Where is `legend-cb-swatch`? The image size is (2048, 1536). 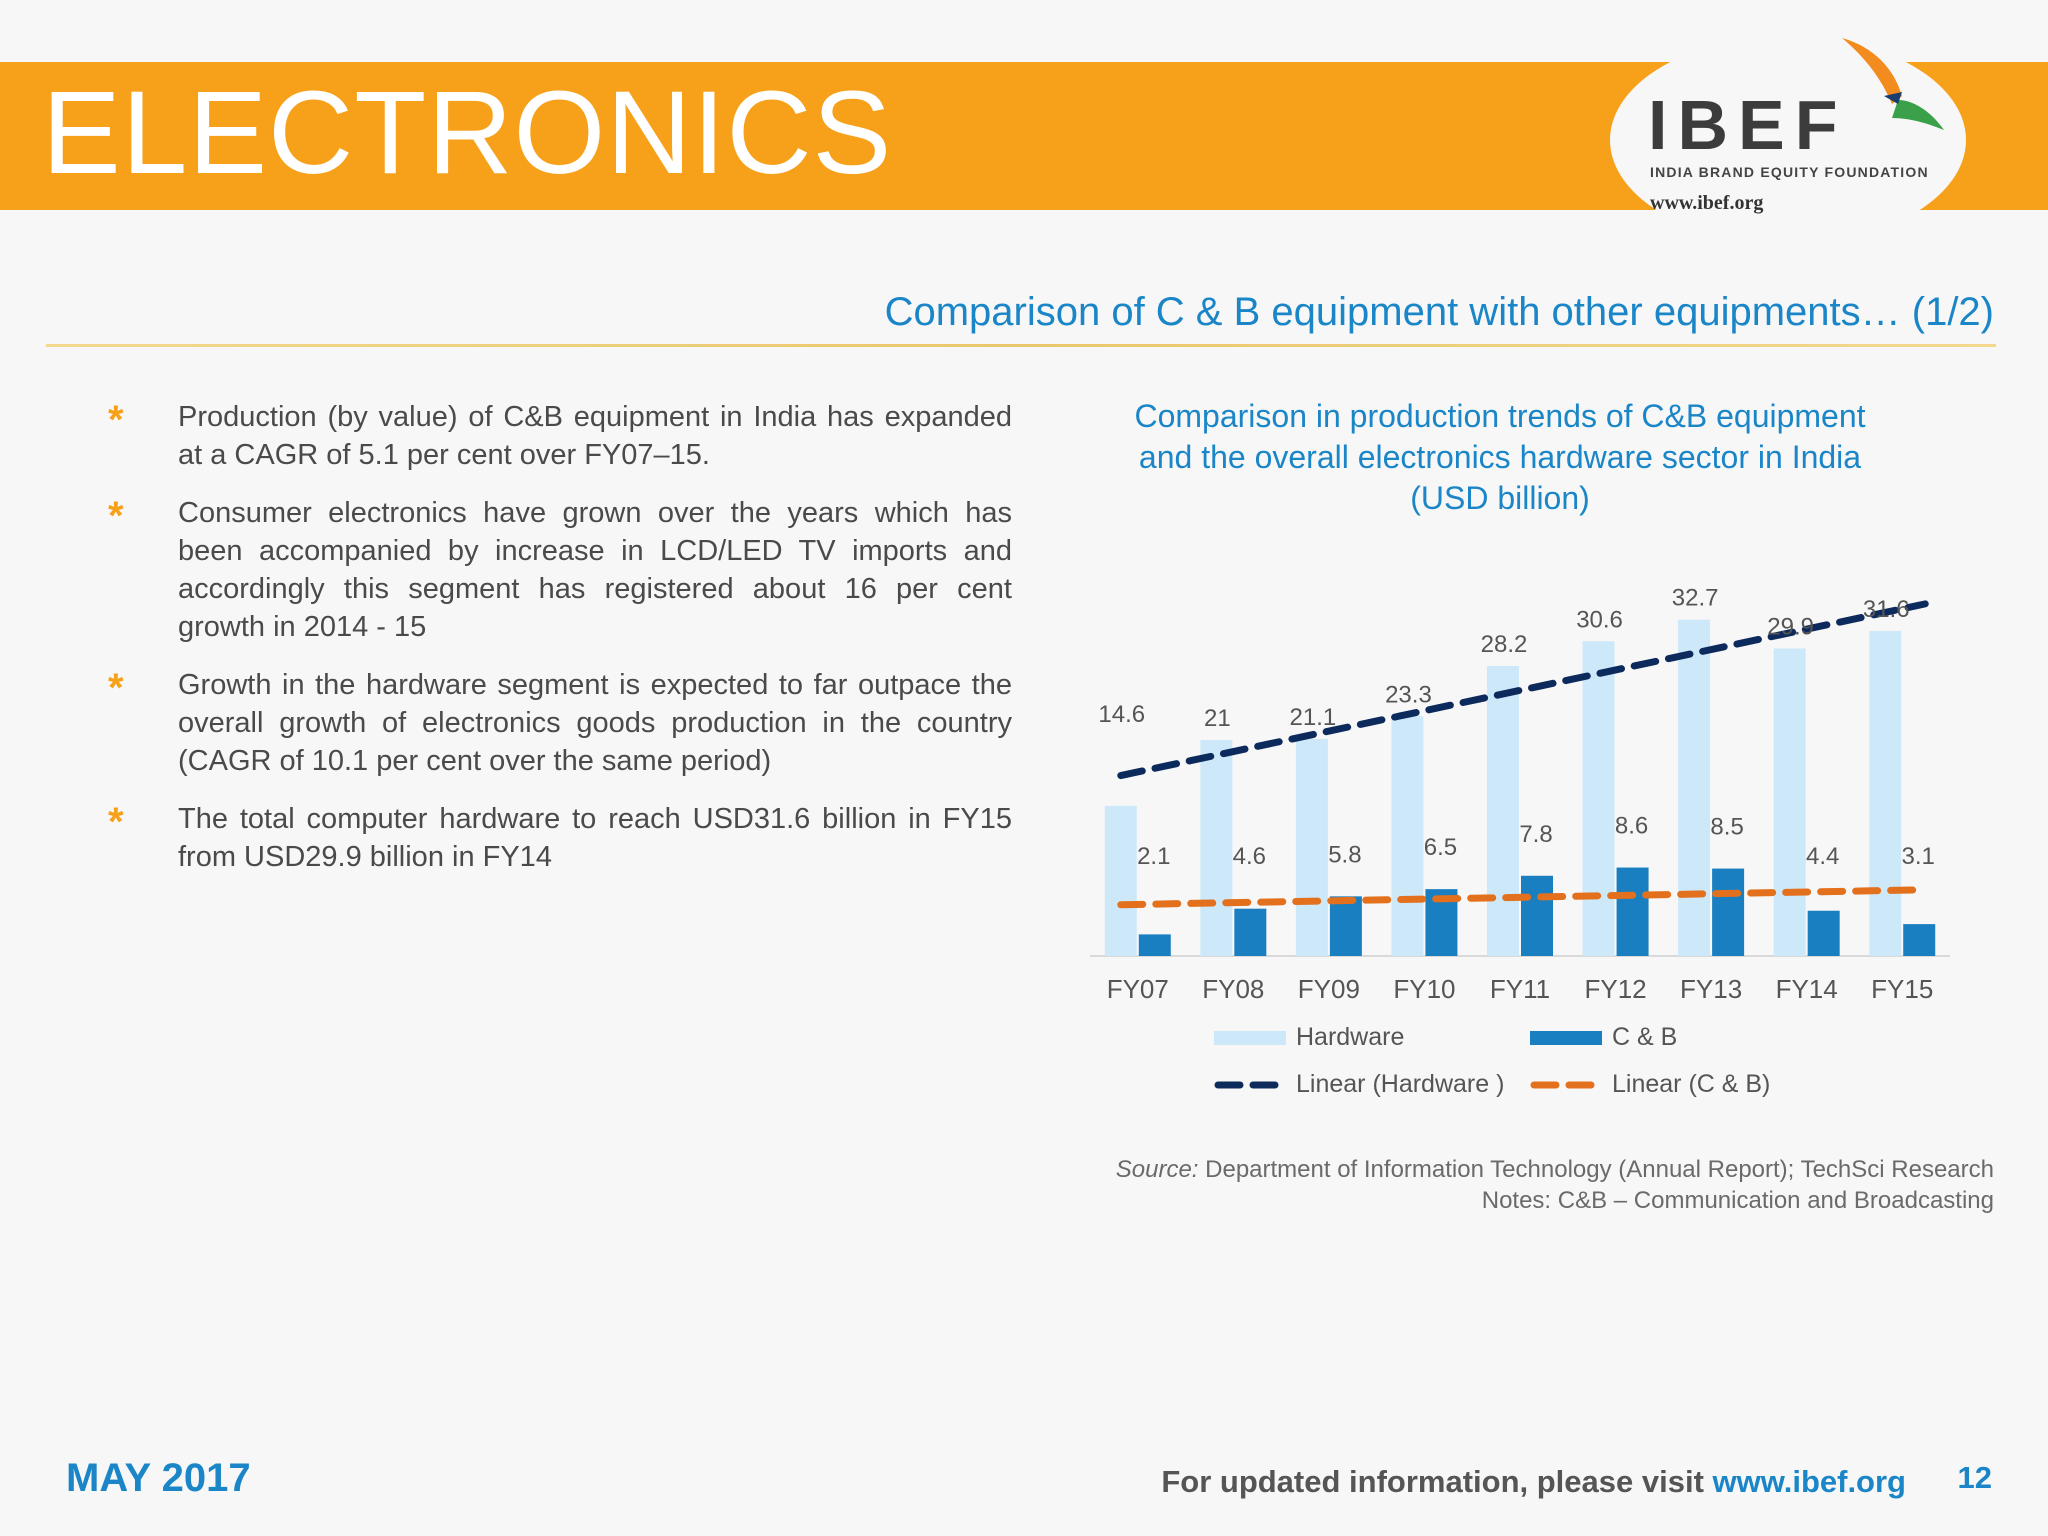 legend-cb-swatch is located at coordinates (1566, 1038).